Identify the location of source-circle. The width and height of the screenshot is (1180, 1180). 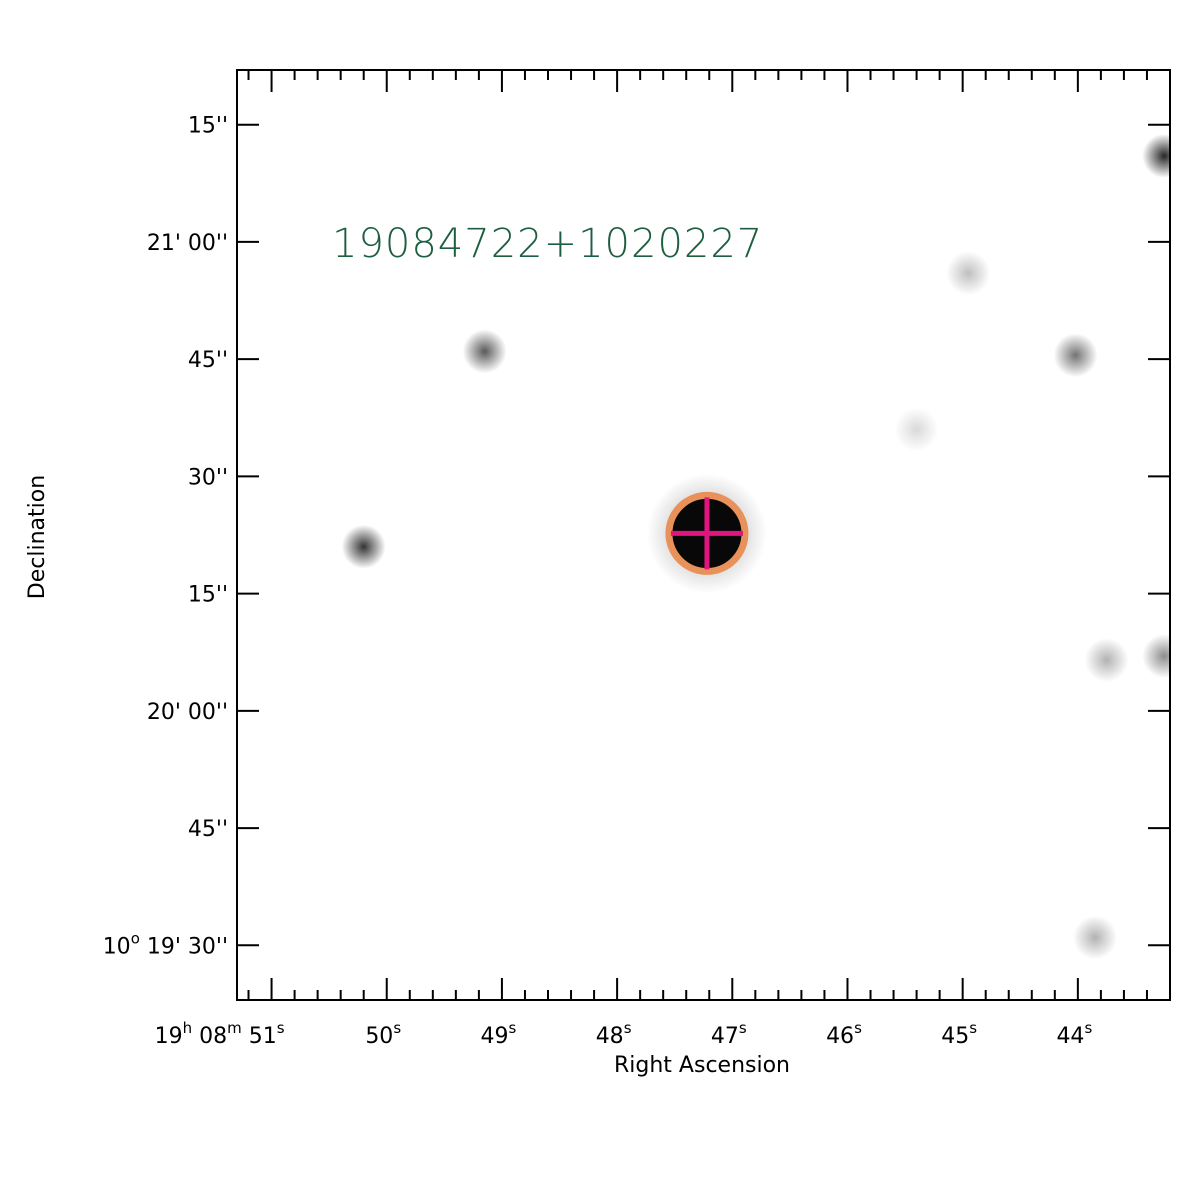
(707, 533).